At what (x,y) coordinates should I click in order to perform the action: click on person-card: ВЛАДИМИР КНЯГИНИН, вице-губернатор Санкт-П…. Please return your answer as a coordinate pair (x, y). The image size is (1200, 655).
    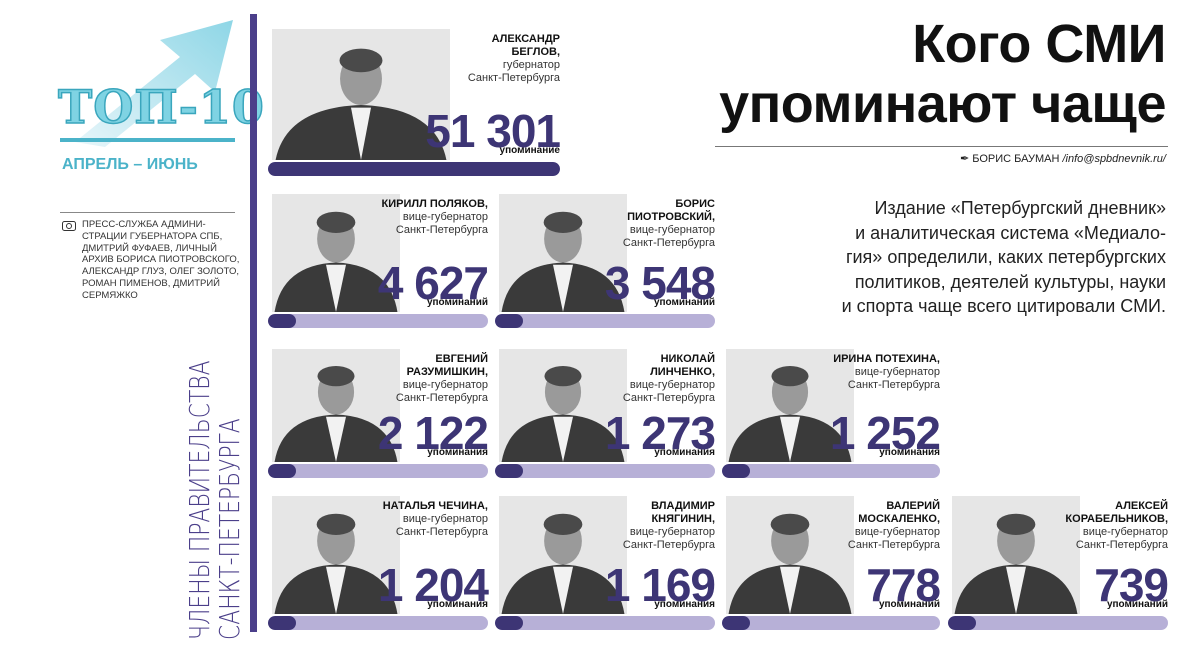
    Looking at the image, I should click on (605, 562).